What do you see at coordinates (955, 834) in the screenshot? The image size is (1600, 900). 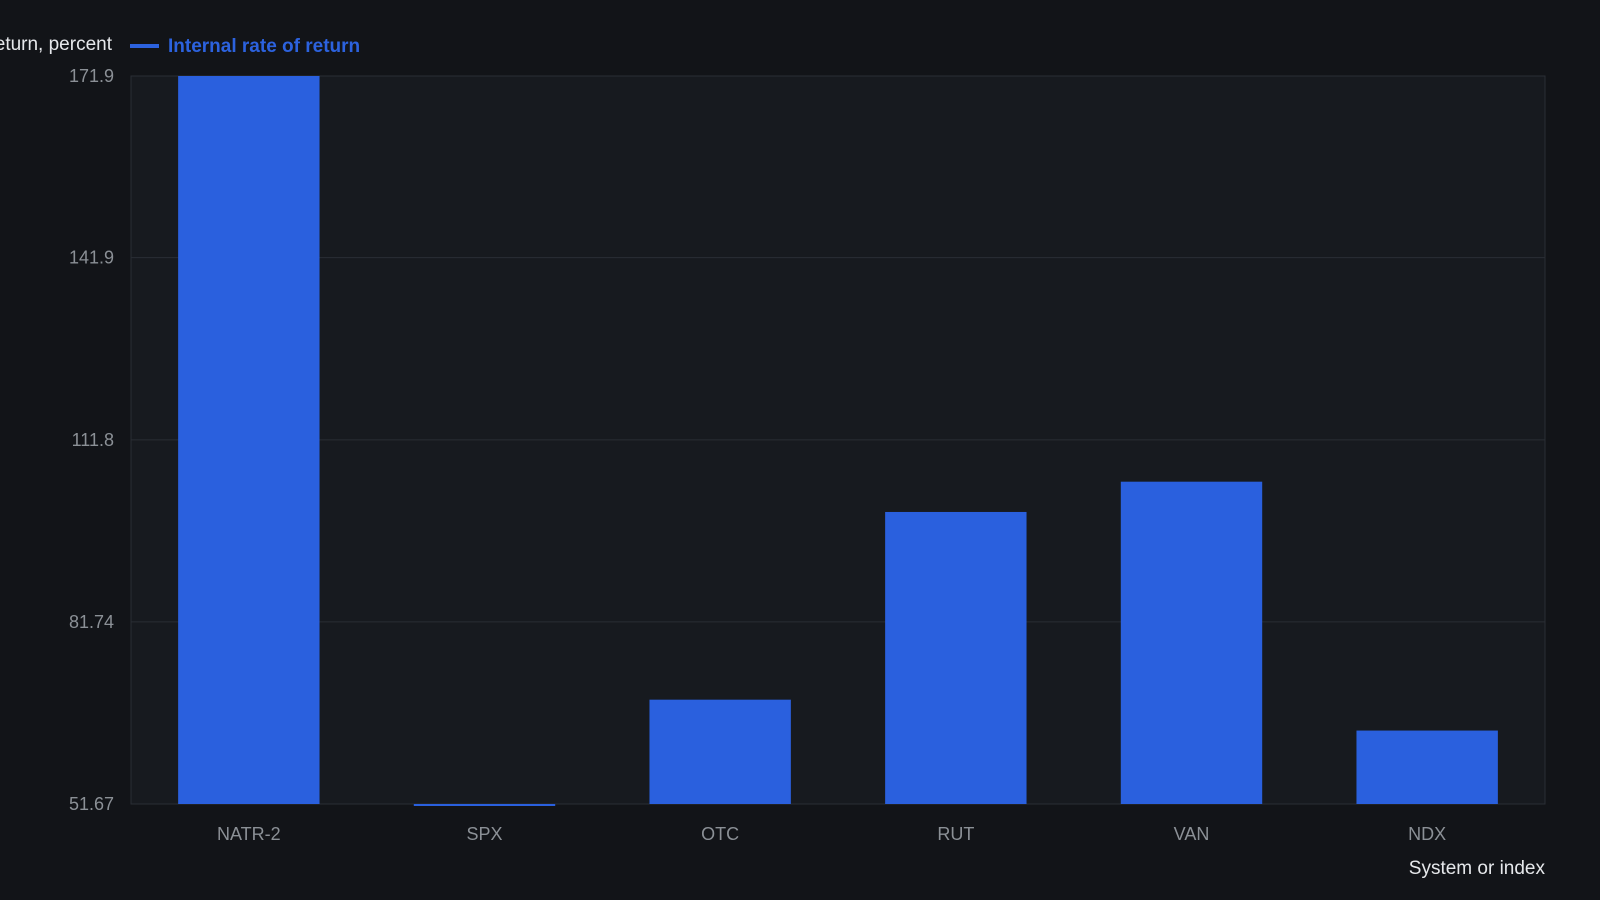 I see `x-tick-label: RUT` at bounding box center [955, 834].